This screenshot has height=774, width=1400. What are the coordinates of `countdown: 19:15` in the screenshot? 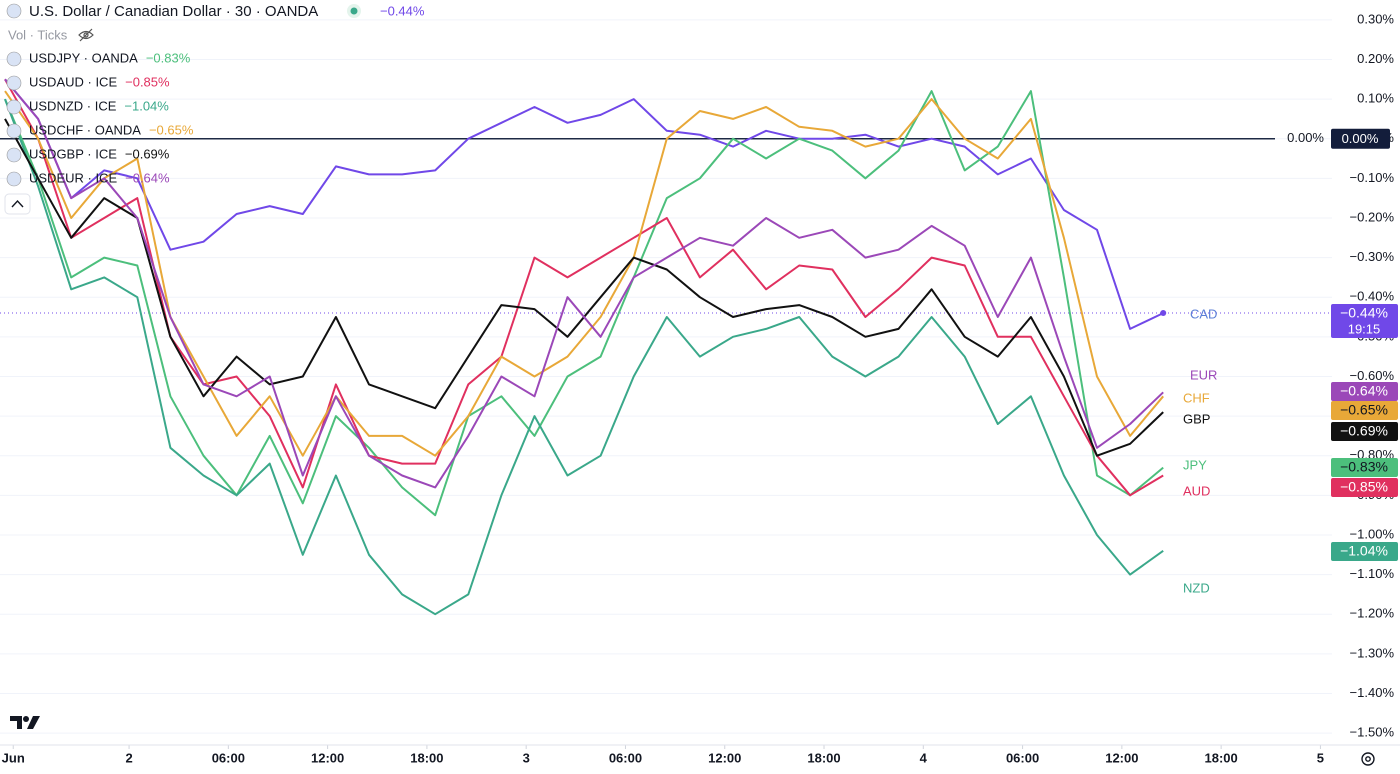 It's located at (1364, 328).